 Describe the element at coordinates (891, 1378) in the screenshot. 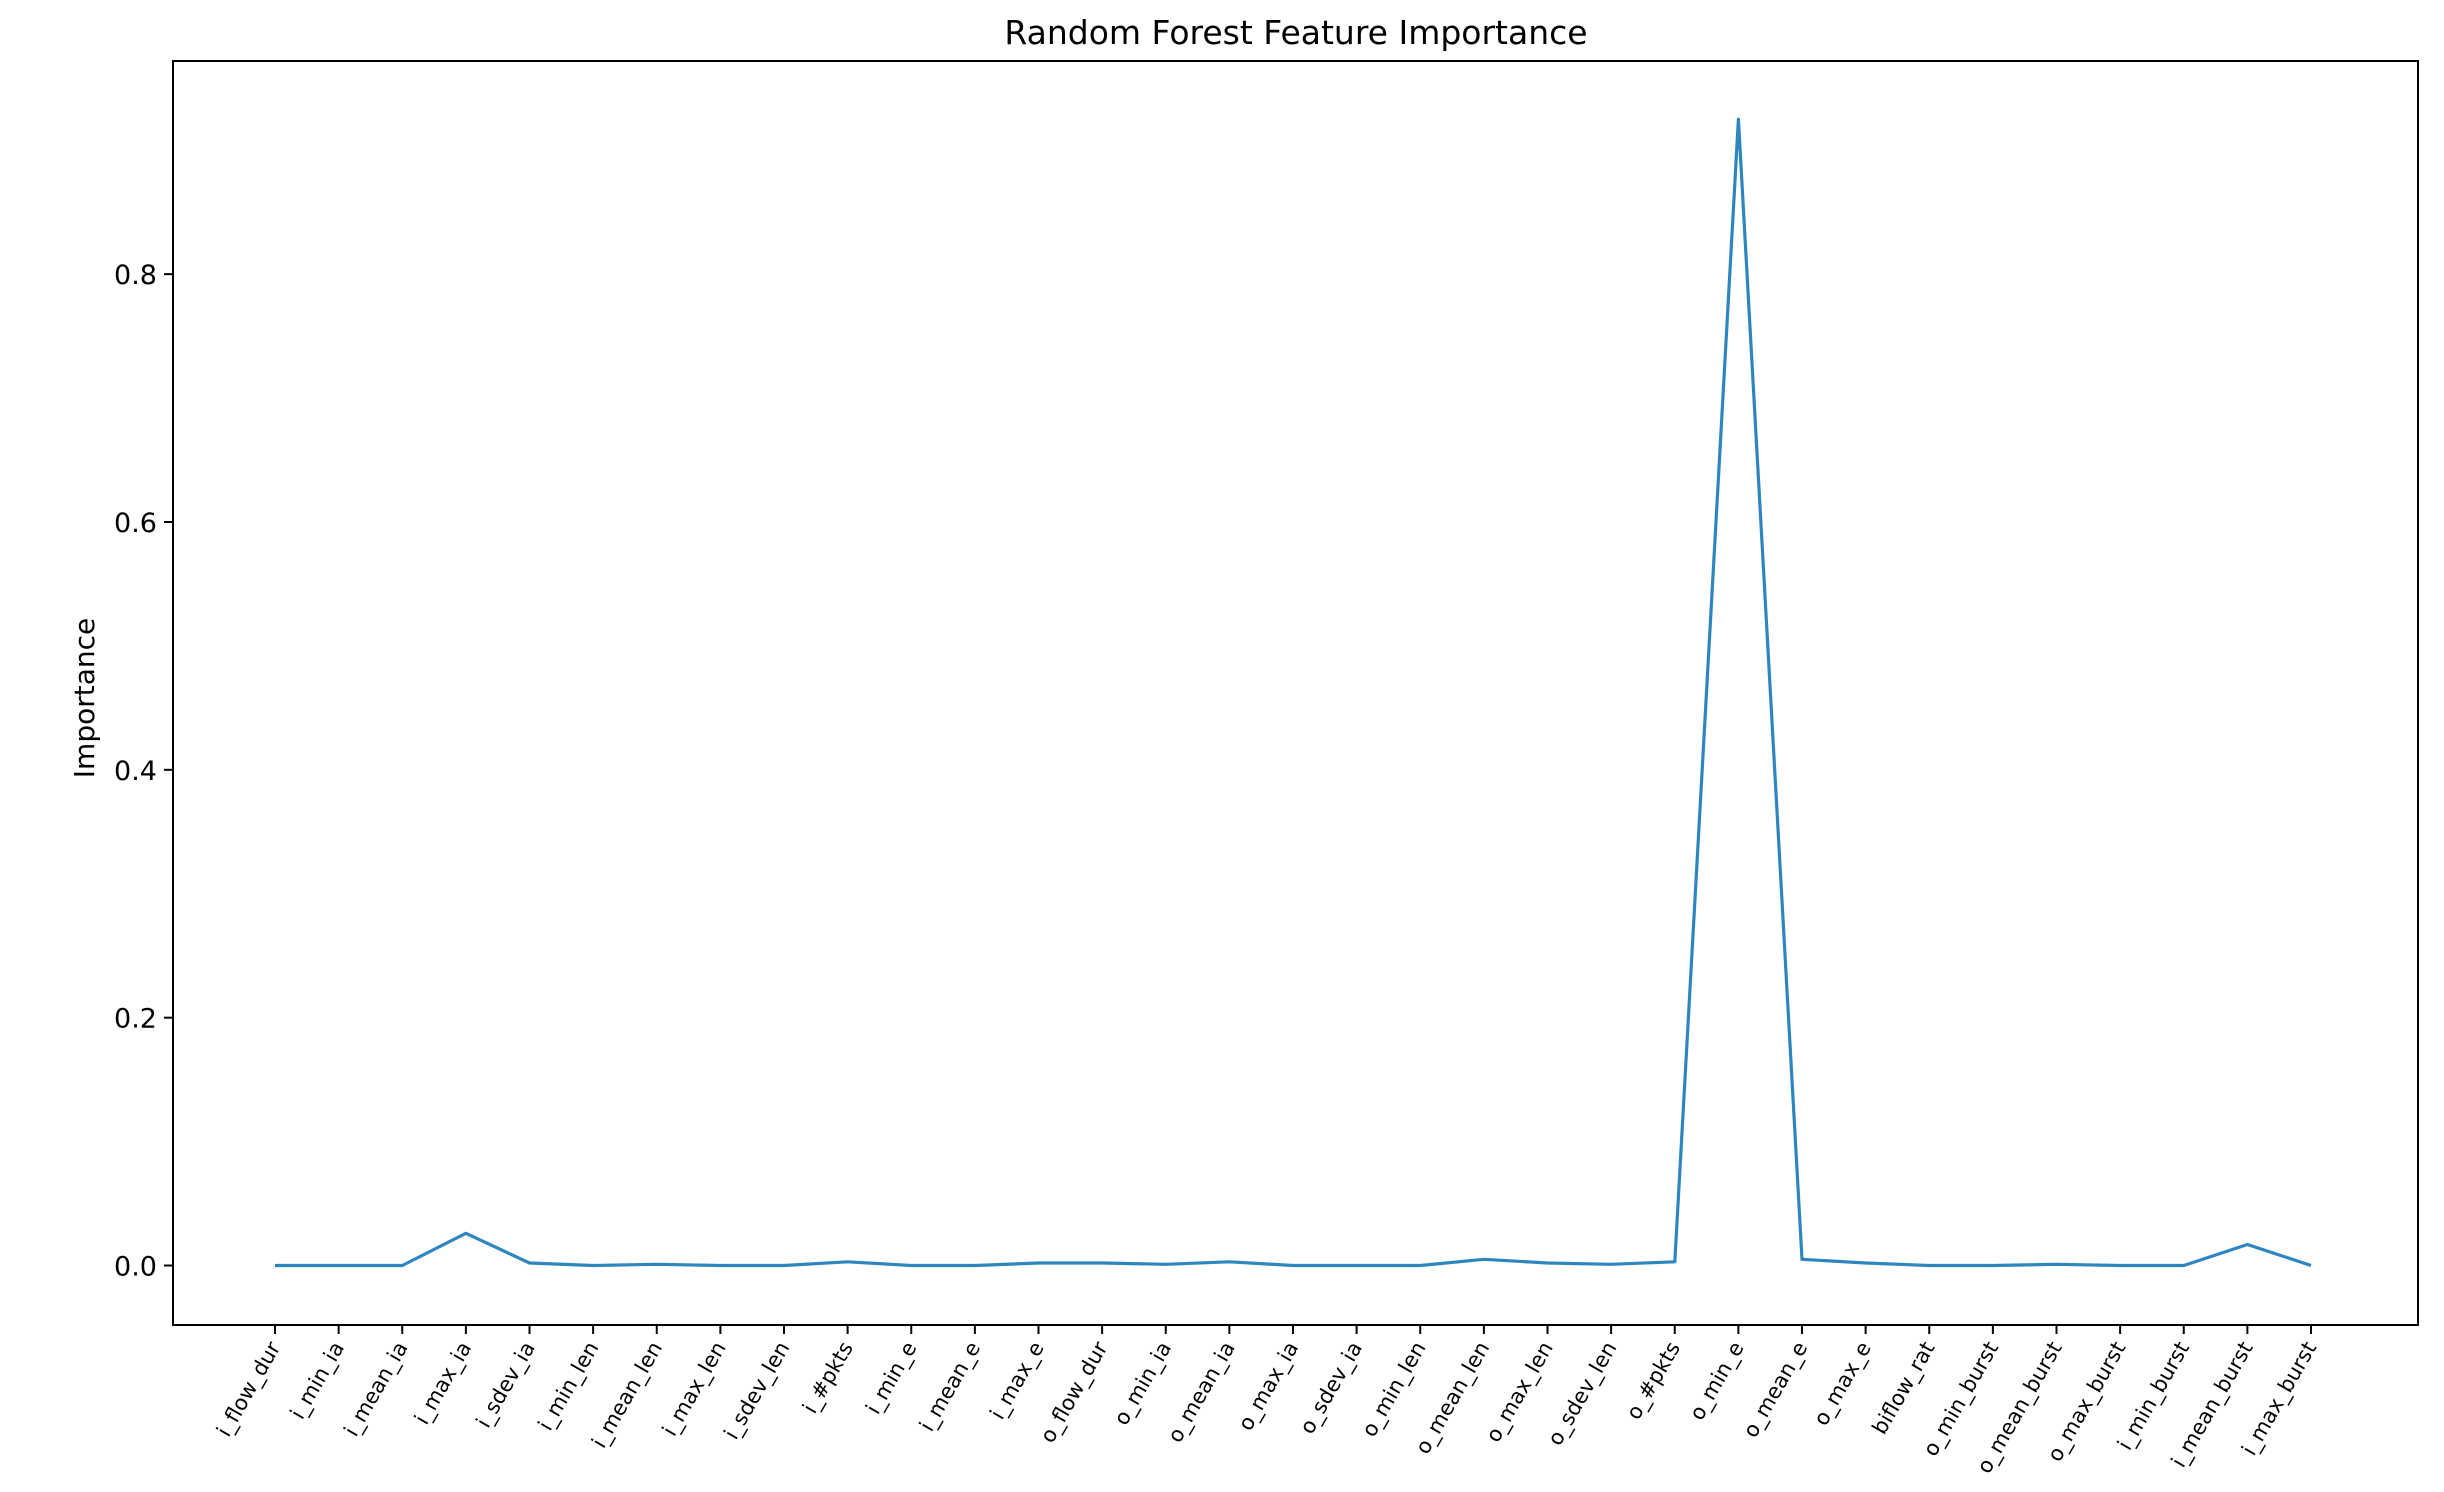

I see `x-tick-label: i_min_e` at that location.